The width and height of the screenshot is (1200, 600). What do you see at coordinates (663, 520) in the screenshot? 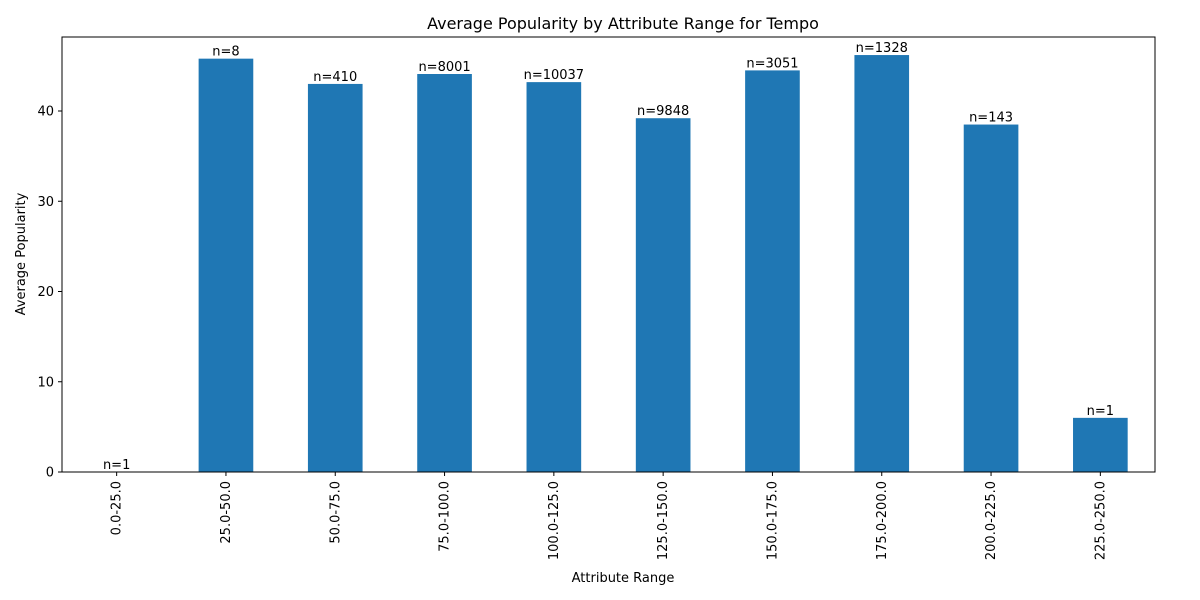
I see `x-tick-label-5: 125.0-150.0` at bounding box center [663, 520].